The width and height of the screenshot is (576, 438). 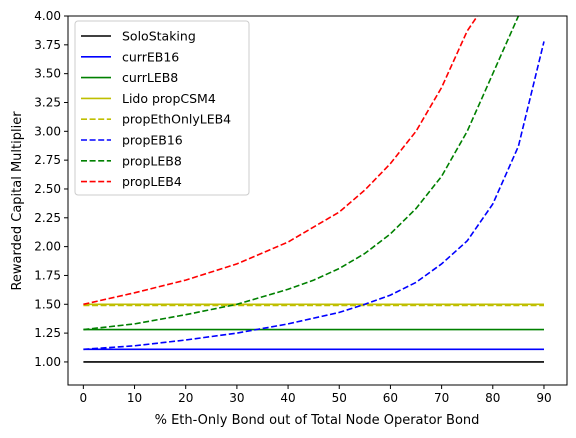 What do you see at coordinates (176, 119) in the screenshot?
I see `legend-label: propEthOnlyLEB4` at bounding box center [176, 119].